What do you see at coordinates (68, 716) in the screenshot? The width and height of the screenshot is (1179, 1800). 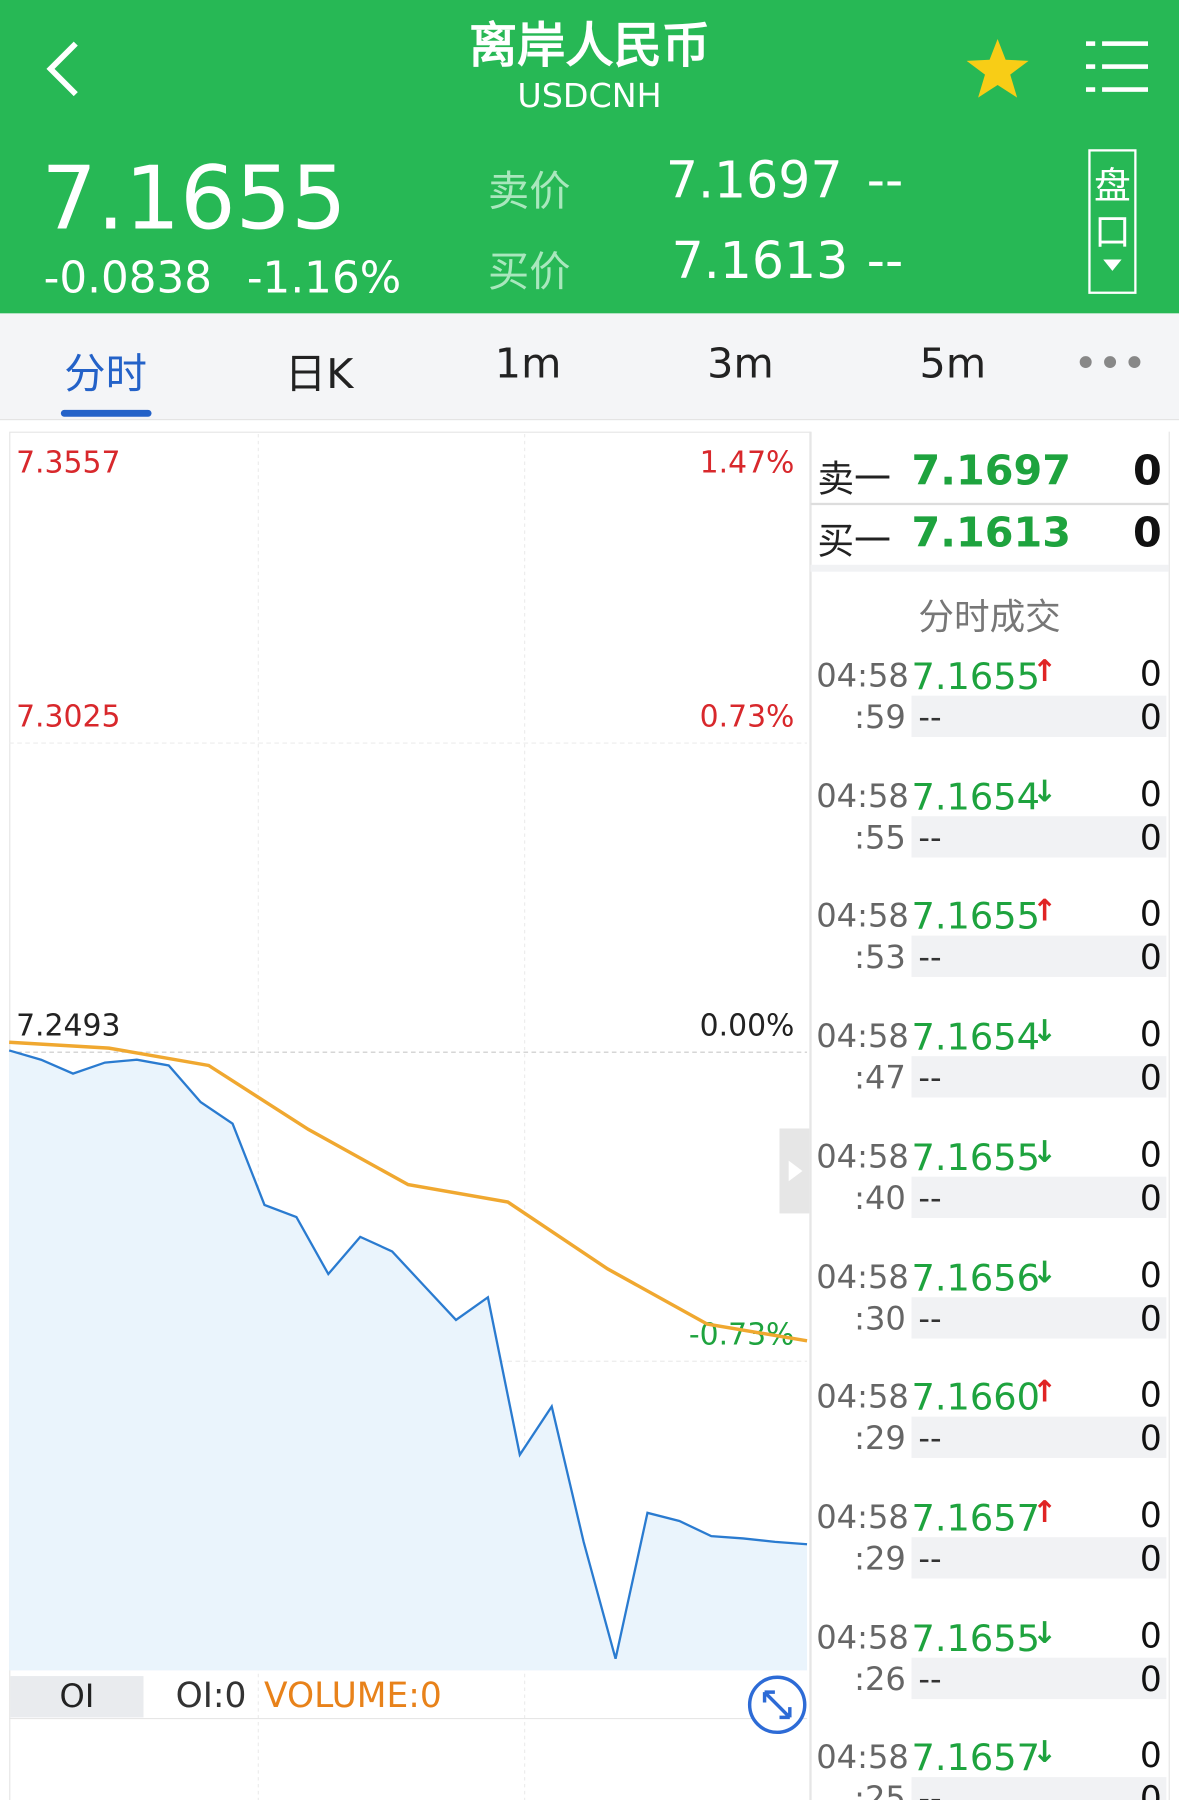 I see `y-tick-label: 7.3025` at bounding box center [68, 716].